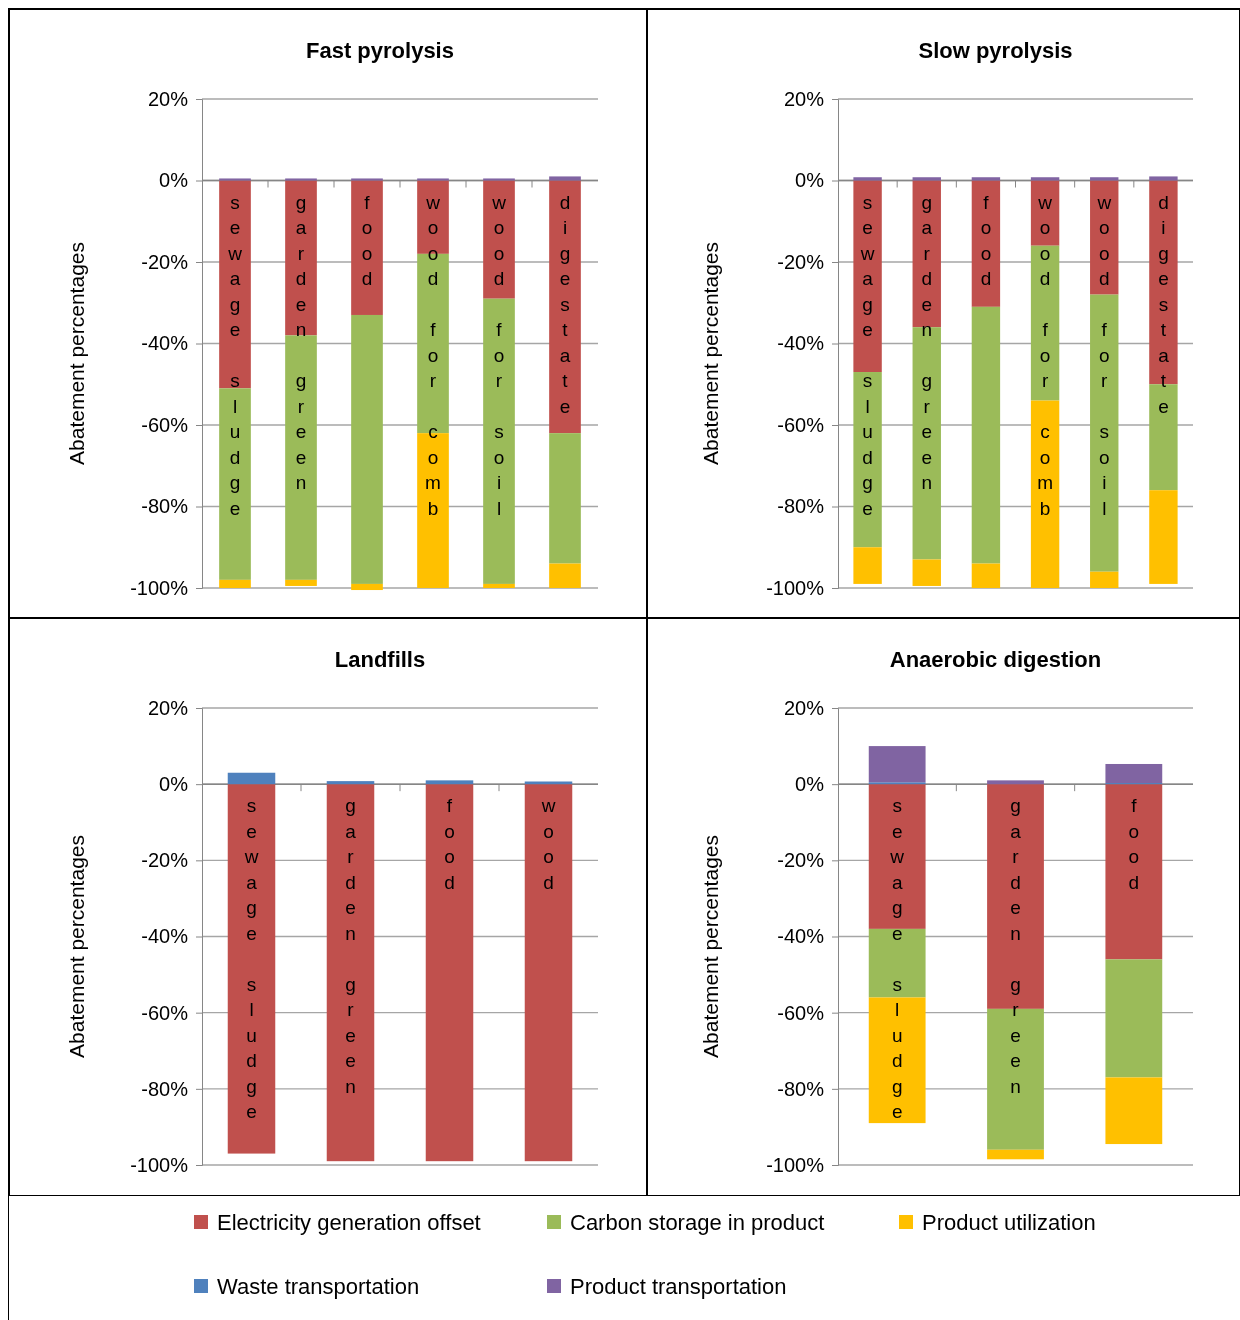  Describe the element at coordinates (678, 1286) in the screenshot. I see `legend-label: Product transportation` at that location.